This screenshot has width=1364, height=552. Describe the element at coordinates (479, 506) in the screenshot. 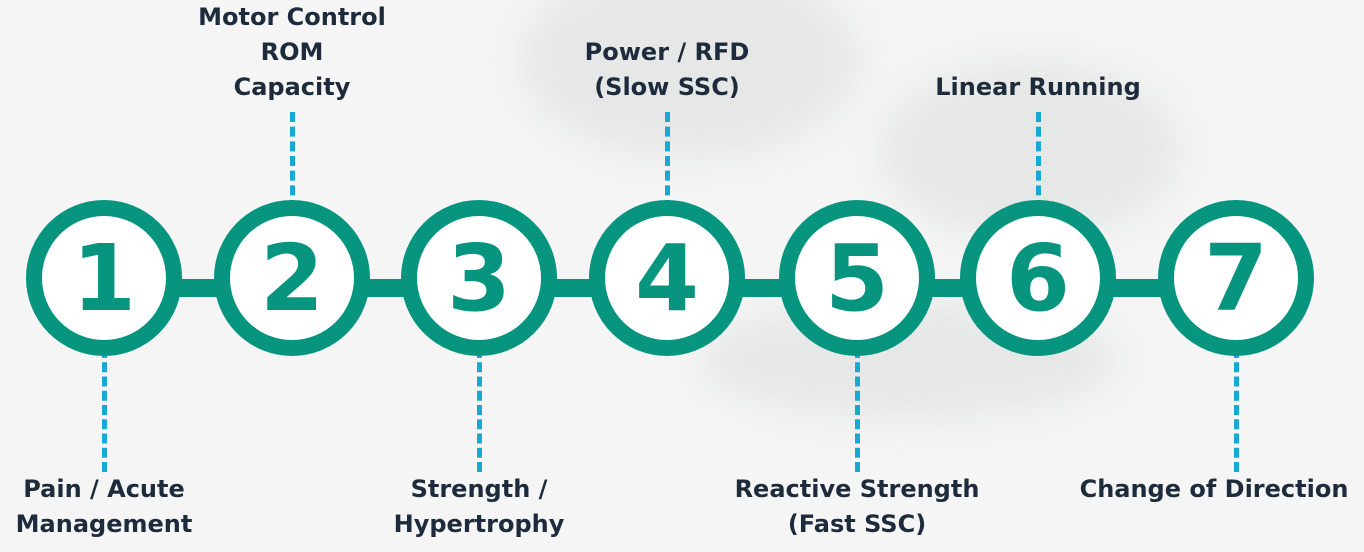

I see `stage-3-label: Strength / Hypertrophy` at that location.